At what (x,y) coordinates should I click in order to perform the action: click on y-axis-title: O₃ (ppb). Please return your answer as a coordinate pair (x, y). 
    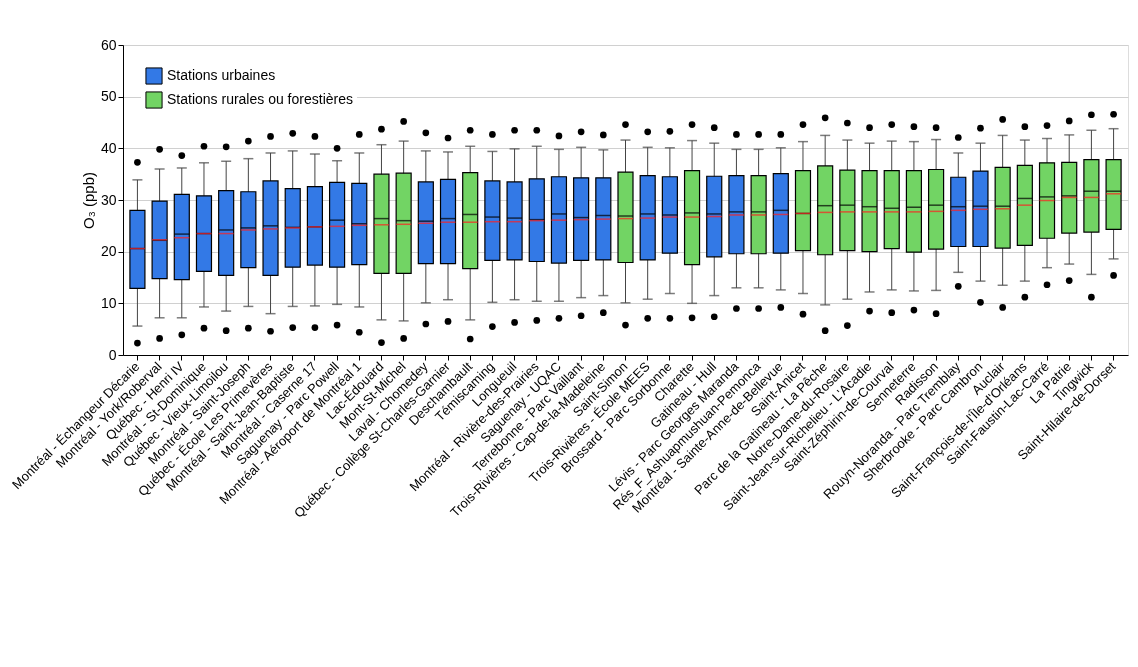
    Looking at the image, I should click on (88, 200).